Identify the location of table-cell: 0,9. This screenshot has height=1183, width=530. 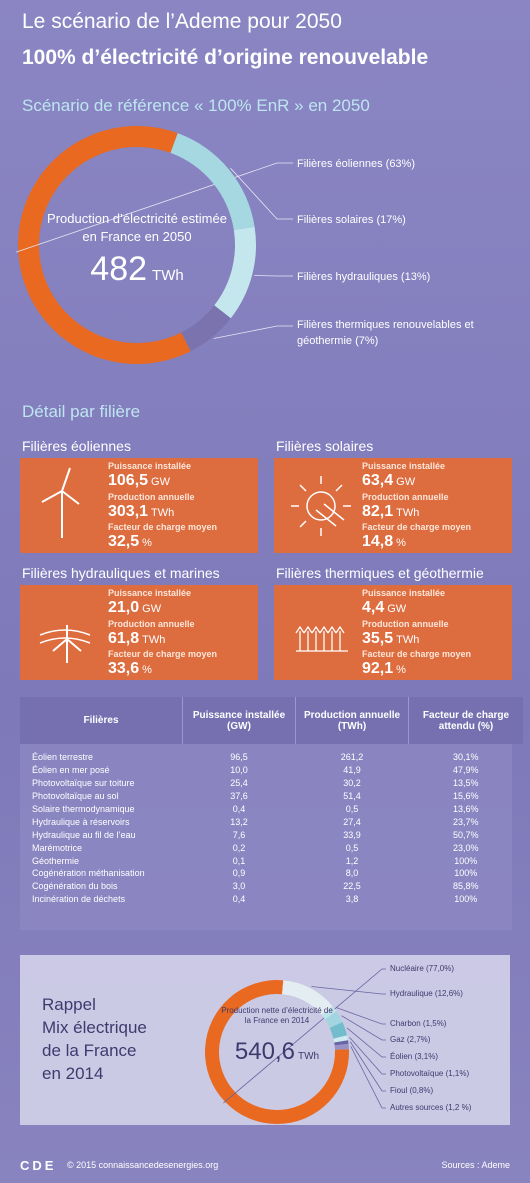
(239, 873).